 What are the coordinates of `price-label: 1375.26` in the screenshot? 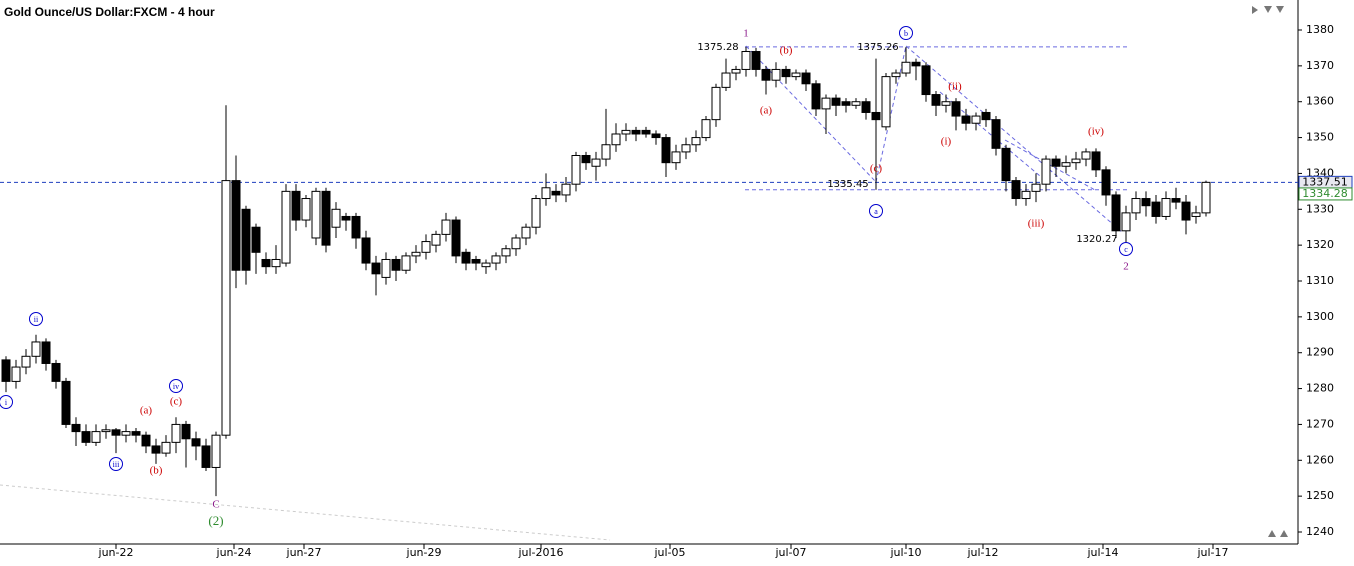 It's located at (877, 47).